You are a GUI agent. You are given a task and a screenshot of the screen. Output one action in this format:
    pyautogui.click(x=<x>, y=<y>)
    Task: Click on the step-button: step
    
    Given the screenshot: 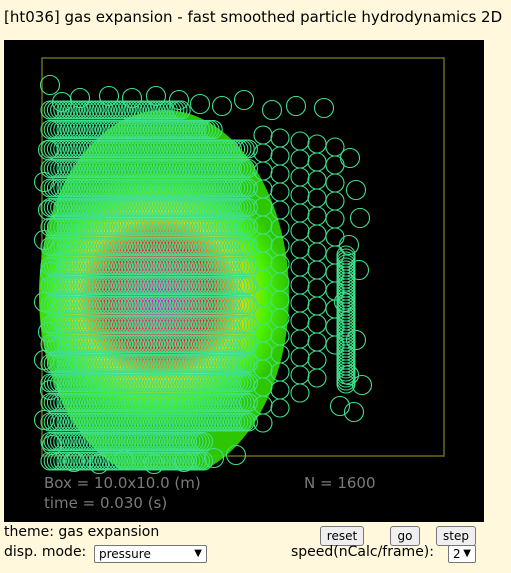 What is the action you would take?
    pyautogui.click(x=456, y=536)
    